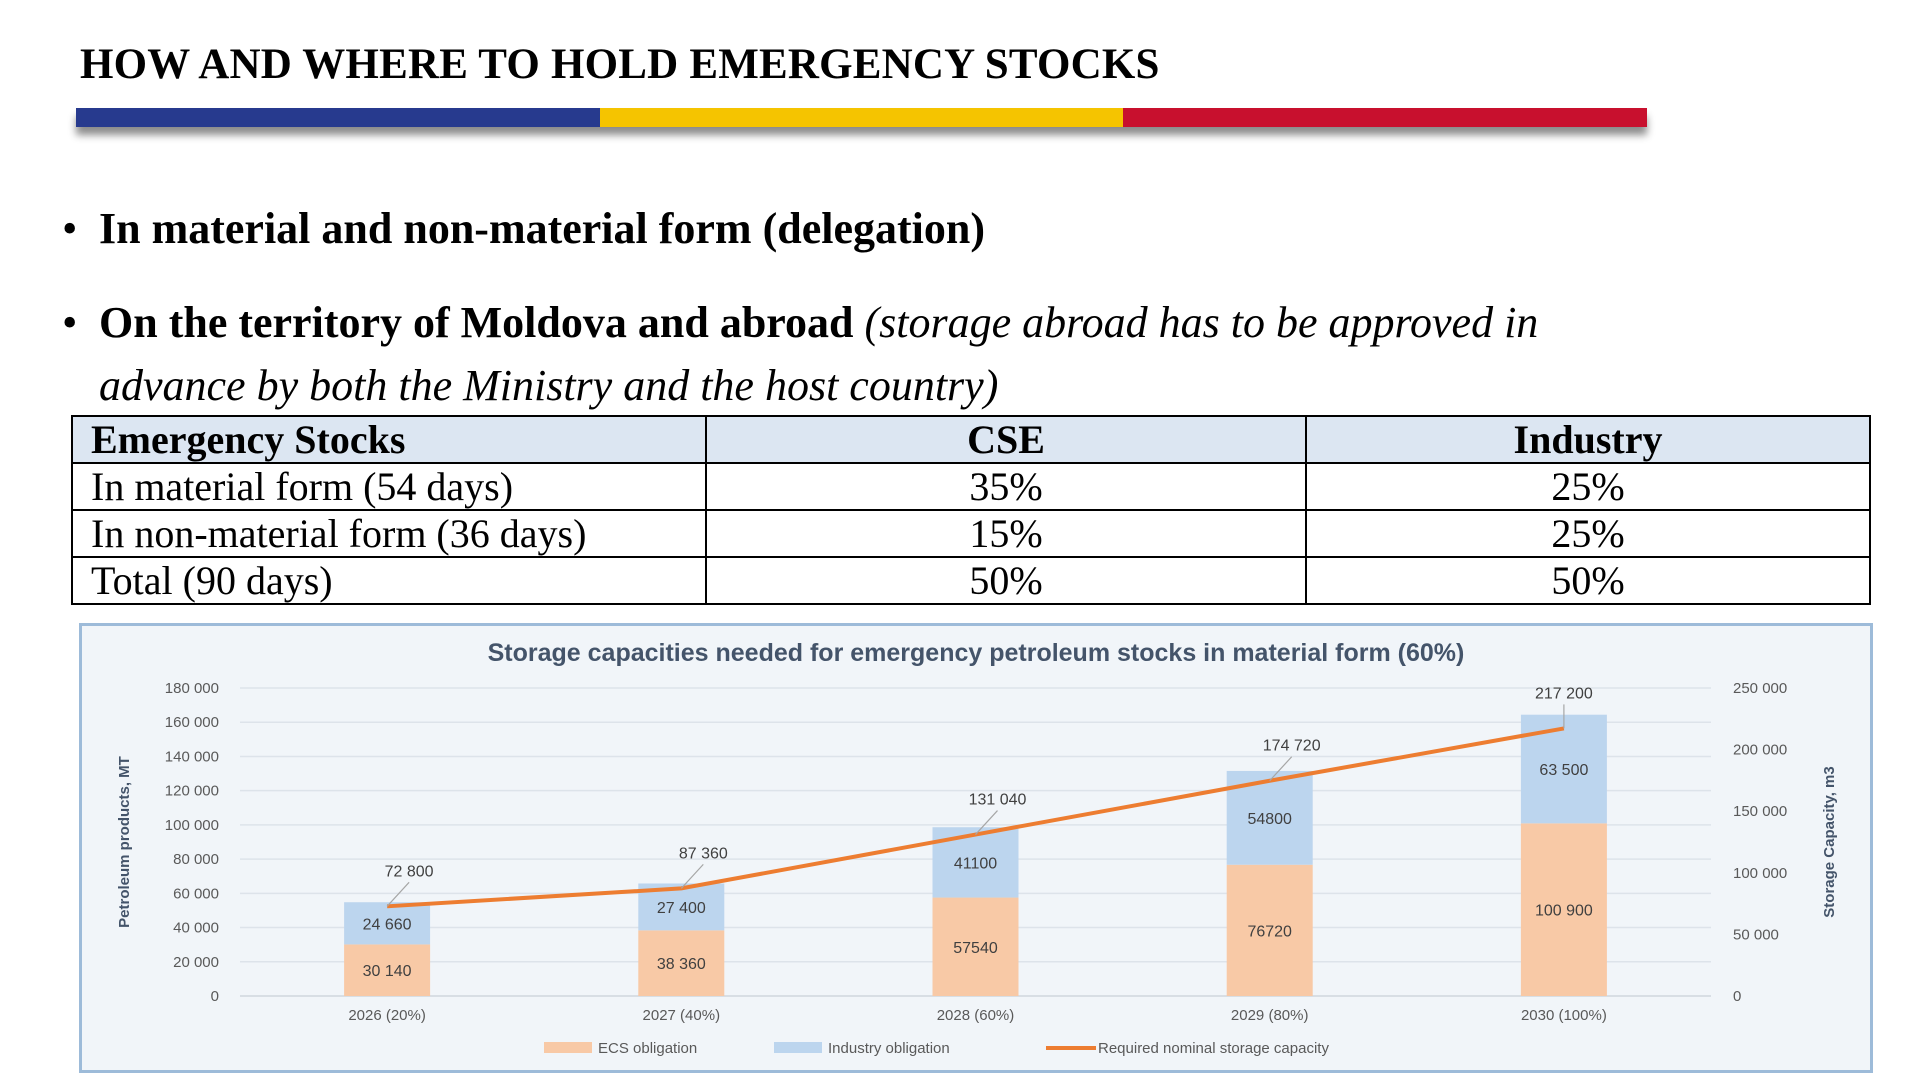 The width and height of the screenshot is (1920, 1080). I want to click on y-tick-label: 160 000, so click(192, 722).